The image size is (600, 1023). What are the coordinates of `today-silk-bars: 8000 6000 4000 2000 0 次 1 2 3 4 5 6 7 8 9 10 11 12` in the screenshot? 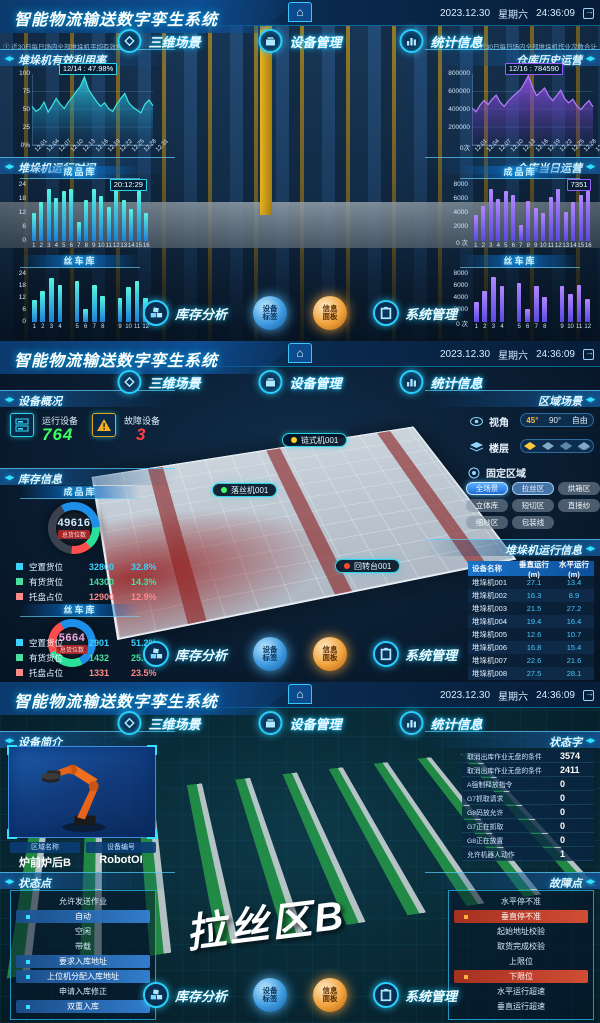 It's located at (522, 300).